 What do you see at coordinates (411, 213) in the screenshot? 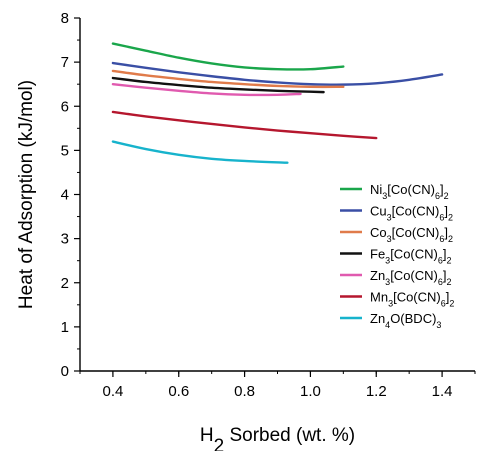
I see `legend-label-cu: Cu3[Co(CN)6]2` at bounding box center [411, 213].